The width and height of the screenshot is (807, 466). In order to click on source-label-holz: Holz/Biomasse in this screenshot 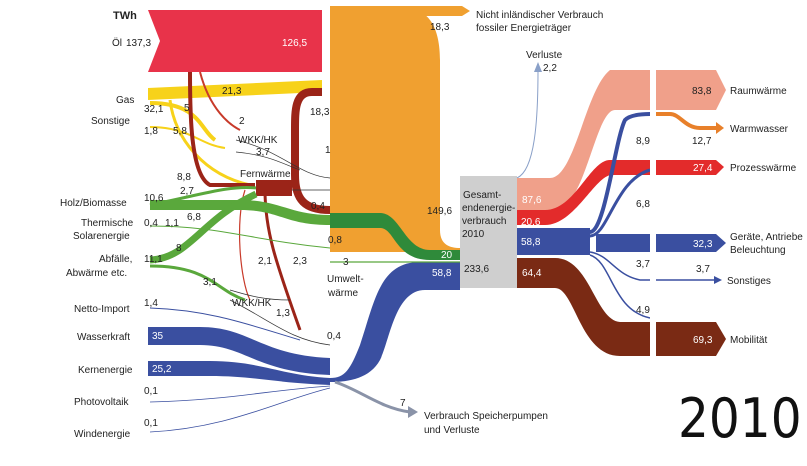, I will do `click(93, 203)`.